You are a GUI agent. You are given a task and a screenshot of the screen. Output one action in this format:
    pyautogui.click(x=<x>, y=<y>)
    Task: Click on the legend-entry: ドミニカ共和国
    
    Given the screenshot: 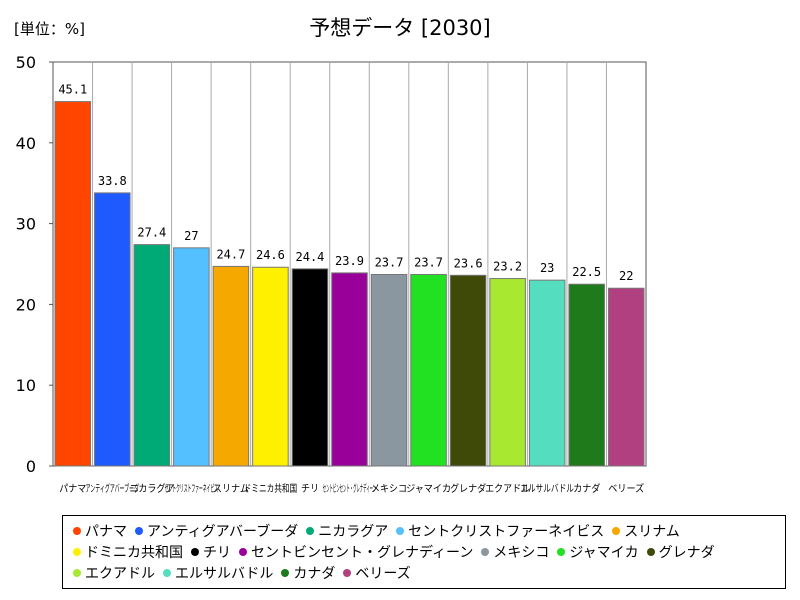 What is the action you would take?
    pyautogui.click(x=128, y=552)
    